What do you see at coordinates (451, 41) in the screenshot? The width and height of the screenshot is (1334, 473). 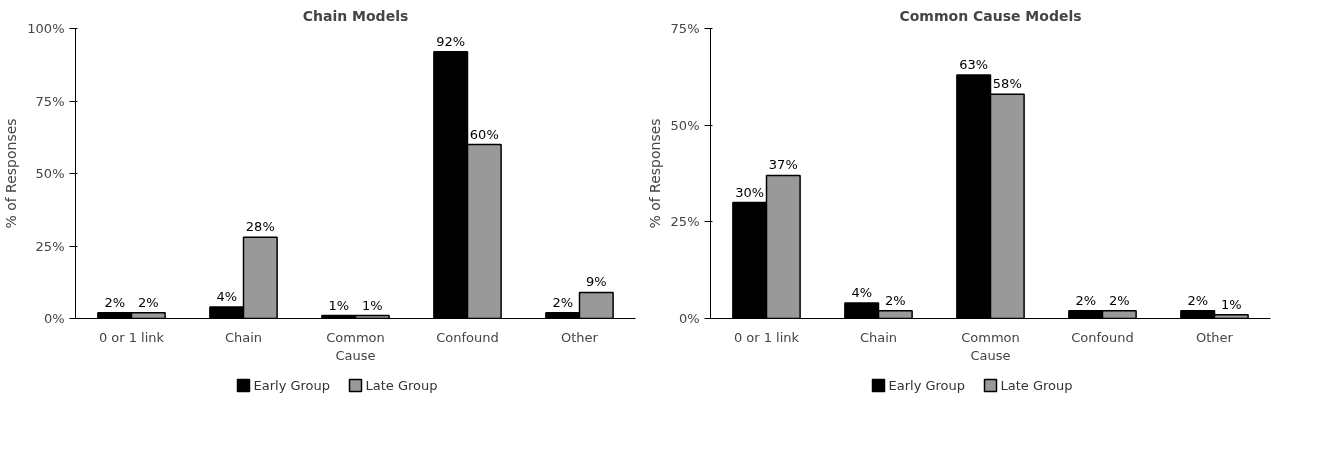 I see `data-label: 92%` at bounding box center [451, 41].